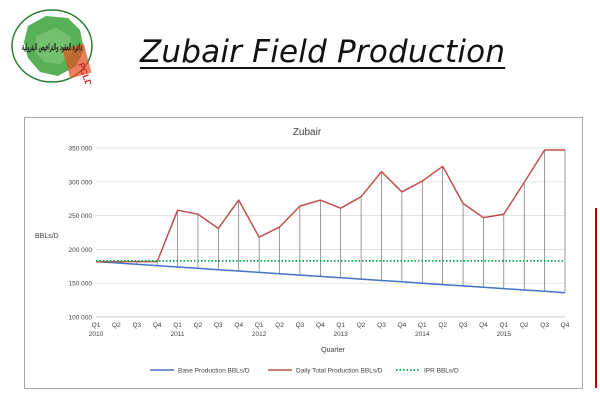 This screenshot has height=403, width=600. I want to click on logo: PCLD دائرة العقود والتراخيص البترولية, so click(53, 47).